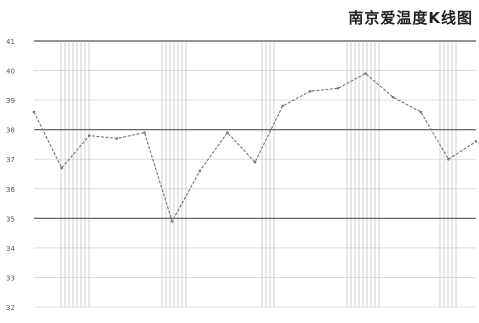 This screenshot has height=323, width=479. Describe the element at coordinates (10, 249) in the screenshot. I see `y-tick-label: 34` at that location.